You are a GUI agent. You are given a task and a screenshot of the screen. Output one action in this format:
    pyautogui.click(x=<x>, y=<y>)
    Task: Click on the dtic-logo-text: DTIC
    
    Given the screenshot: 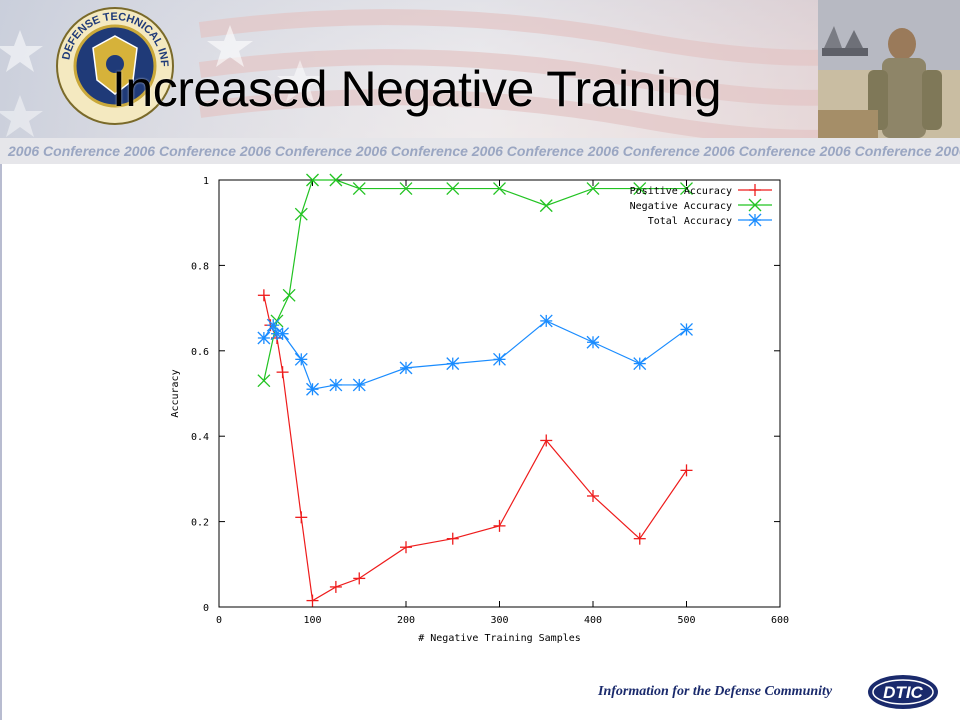 What is the action you would take?
    pyautogui.click(x=903, y=692)
    